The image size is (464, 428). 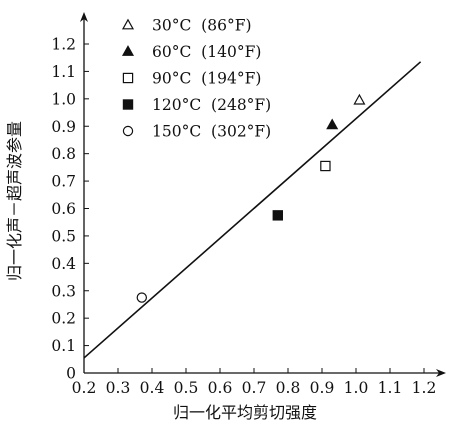 What do you see at coordinates (206, 79) in the screenshot?
I see `legend-label: 90°C (194°F)` at bounding box center [206, 79].